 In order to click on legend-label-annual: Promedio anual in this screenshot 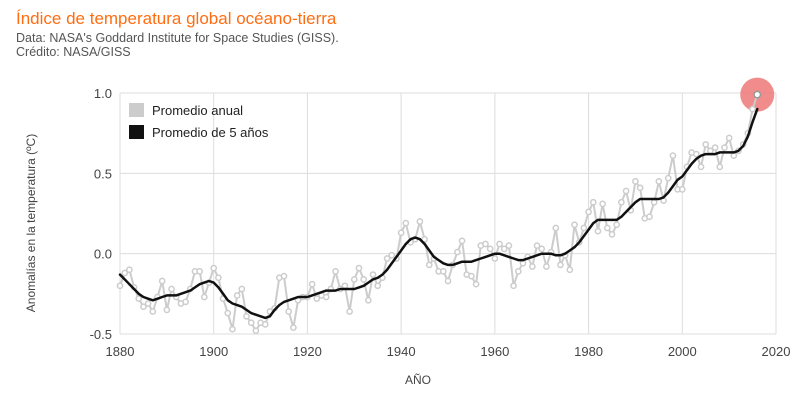, I will do `click(197, 110)`.